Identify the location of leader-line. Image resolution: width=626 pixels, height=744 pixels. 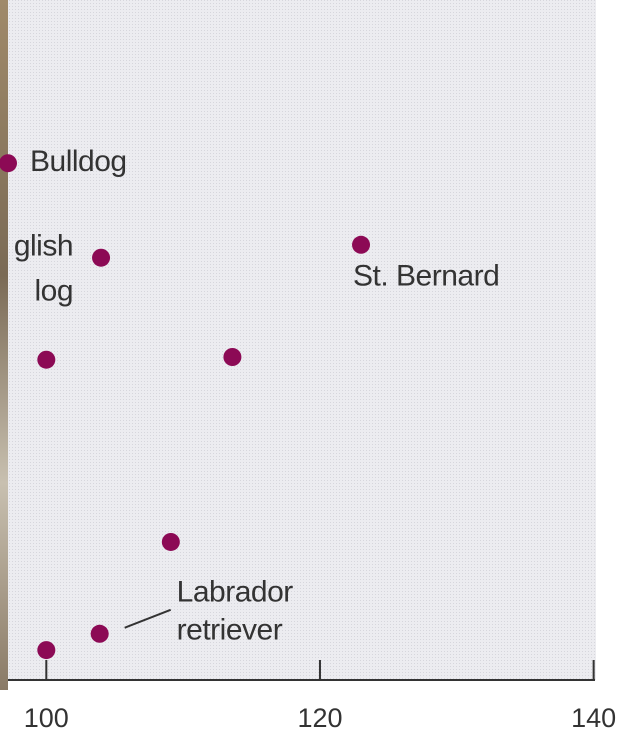
(148, 618).